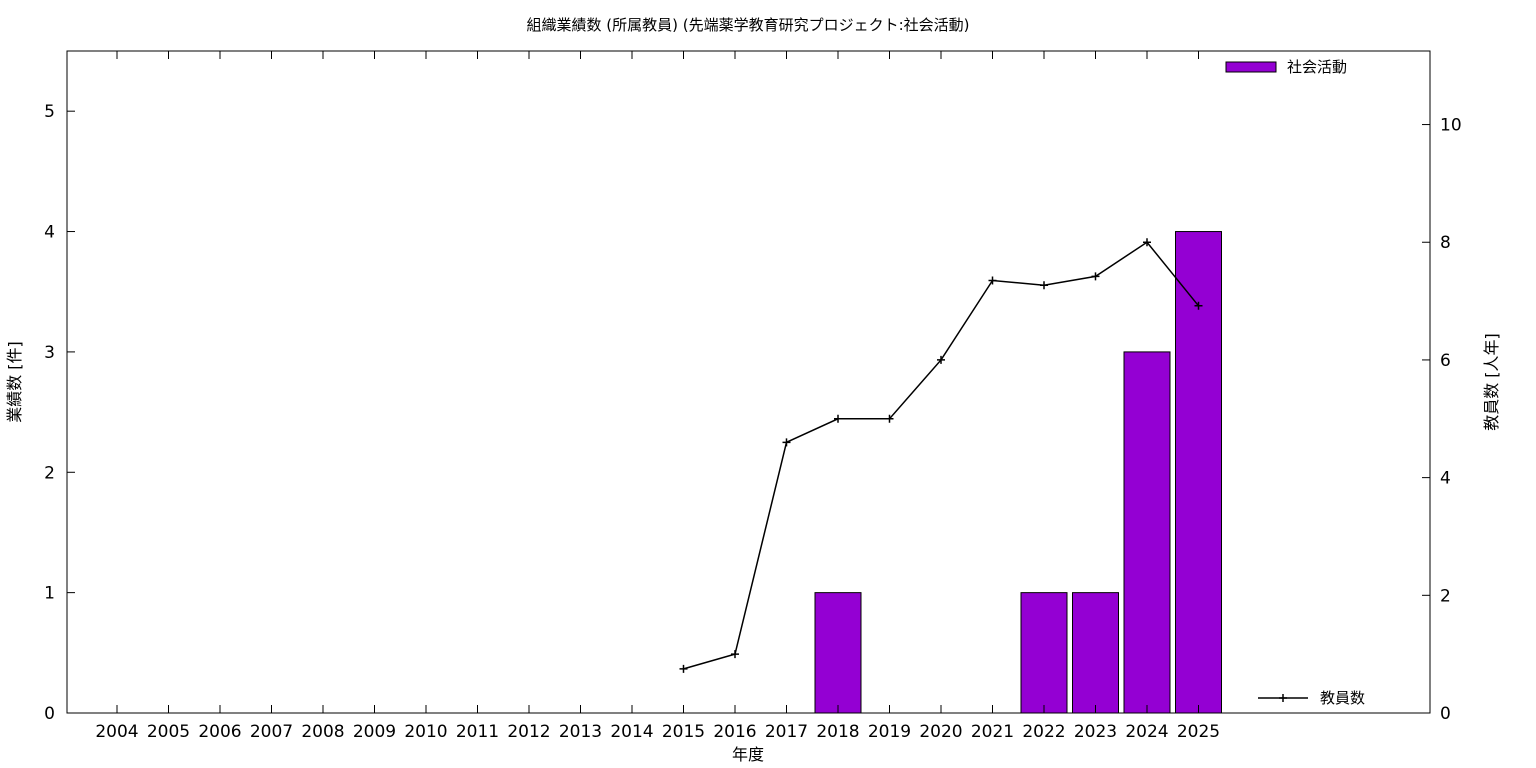  What do you see at coordinates (49, 353) in the screenshot?
I see `y-tick-label: 3` at bounding box center [49, 353].